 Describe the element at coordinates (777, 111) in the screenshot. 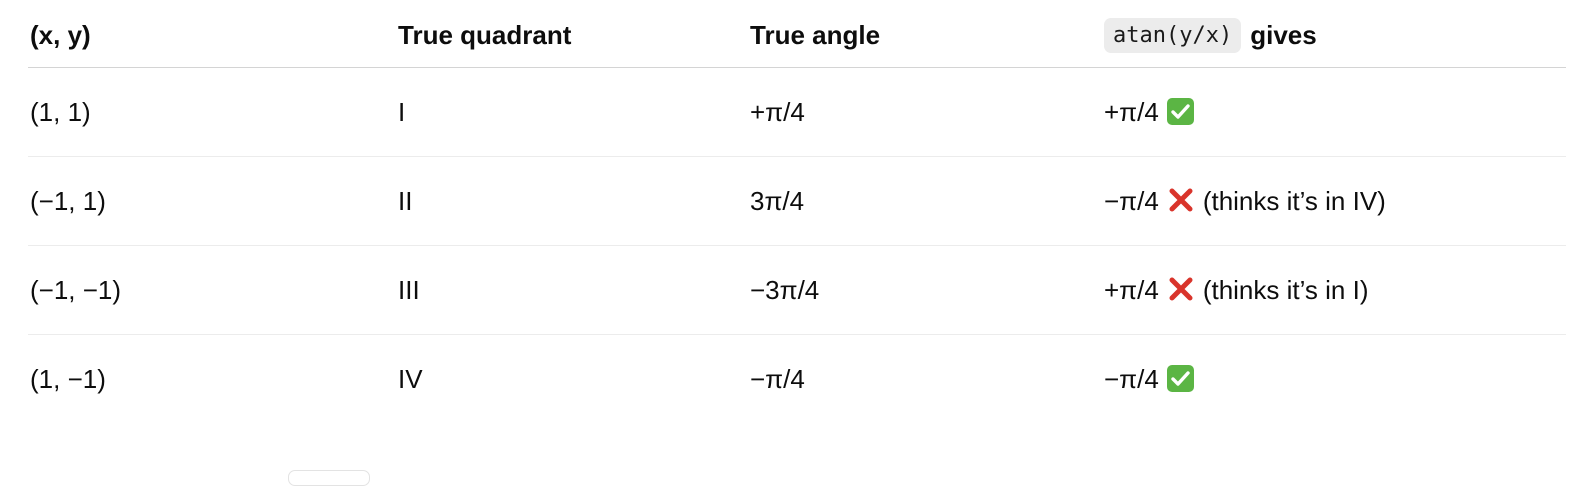

I see `cell-angle: +π/4` at that location.